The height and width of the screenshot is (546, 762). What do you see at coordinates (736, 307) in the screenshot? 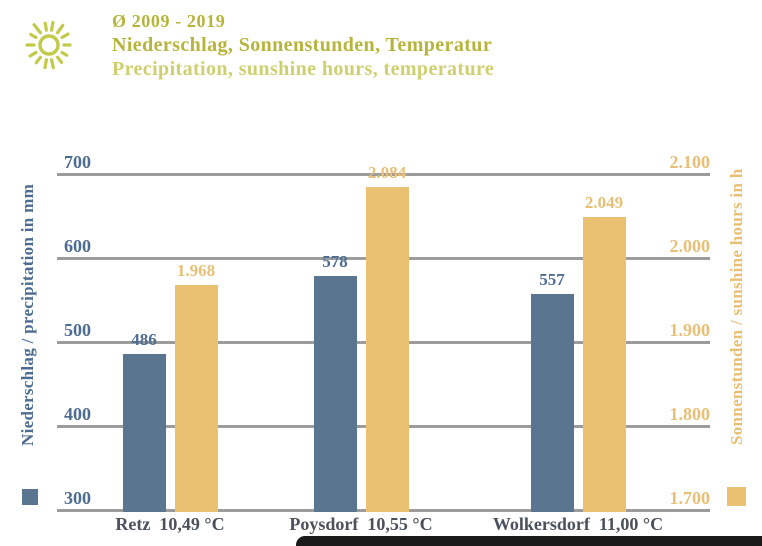
I see `right-axis-title: Sonnenstunden / sunshine hours in h` at bounding box center [736, 307].